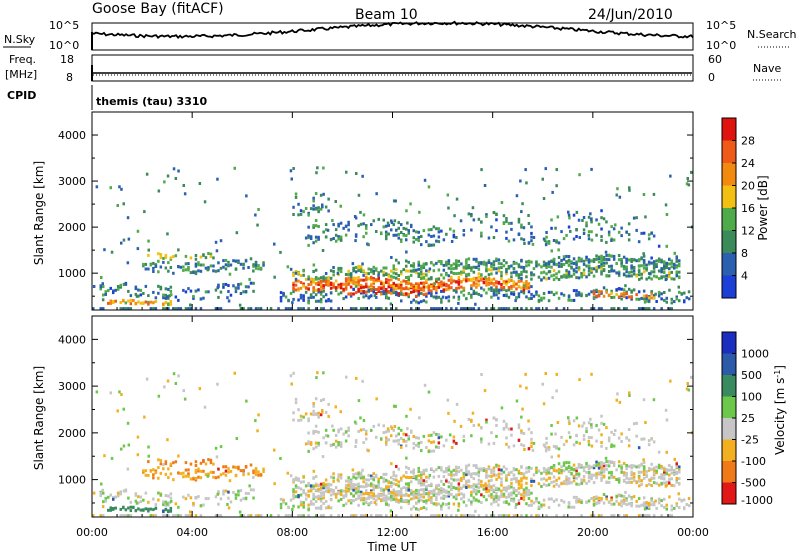 Image resolution: width=800 pixels, height=554 pixels. I want to click on freq-panel-frame, so click(392, 68).